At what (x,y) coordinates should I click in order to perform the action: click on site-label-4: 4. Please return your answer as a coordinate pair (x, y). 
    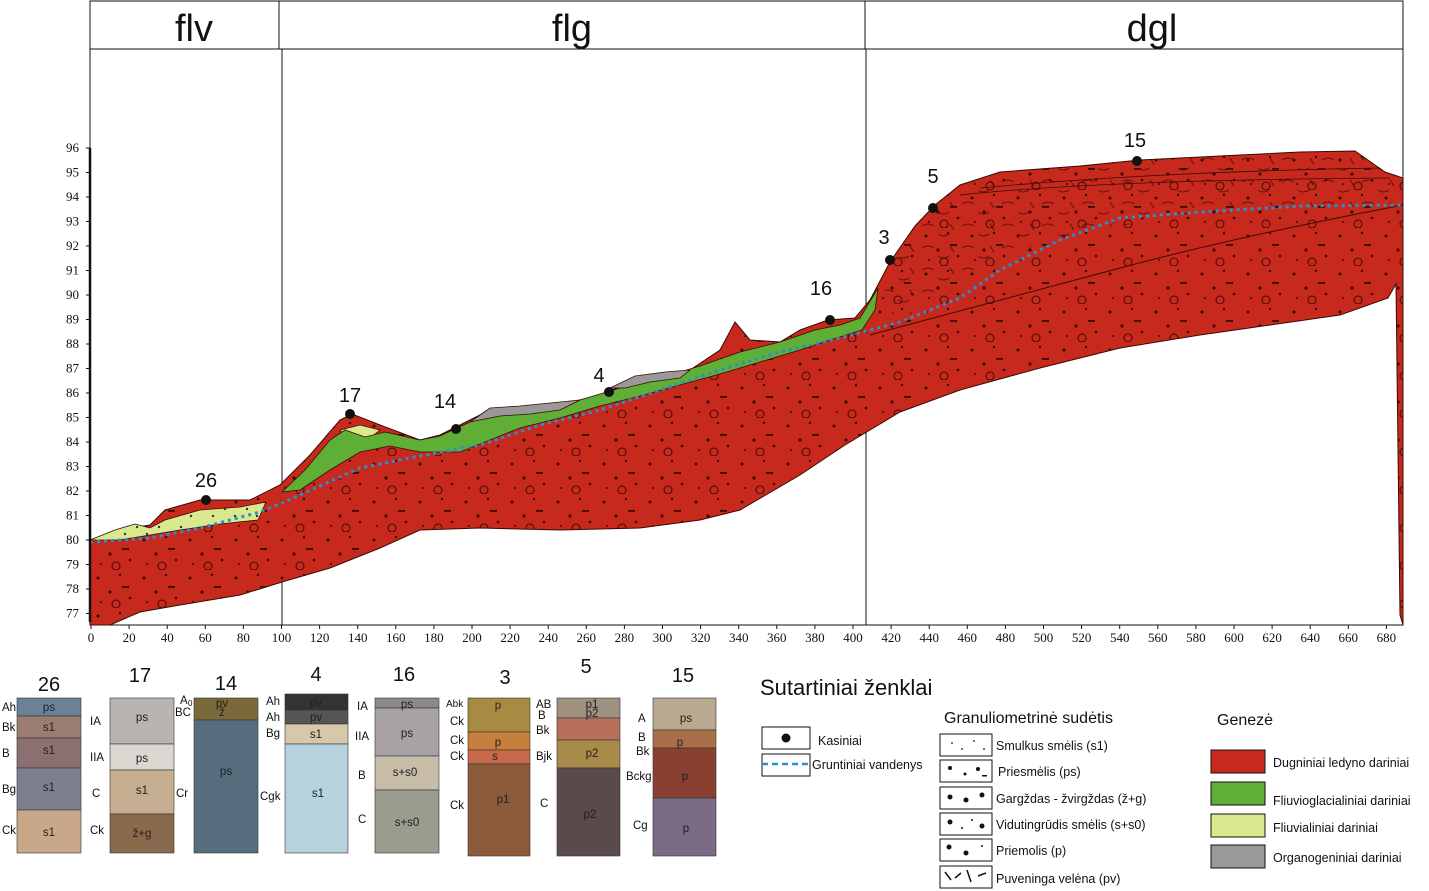
    Looking at the image, I should click on (598, 376).